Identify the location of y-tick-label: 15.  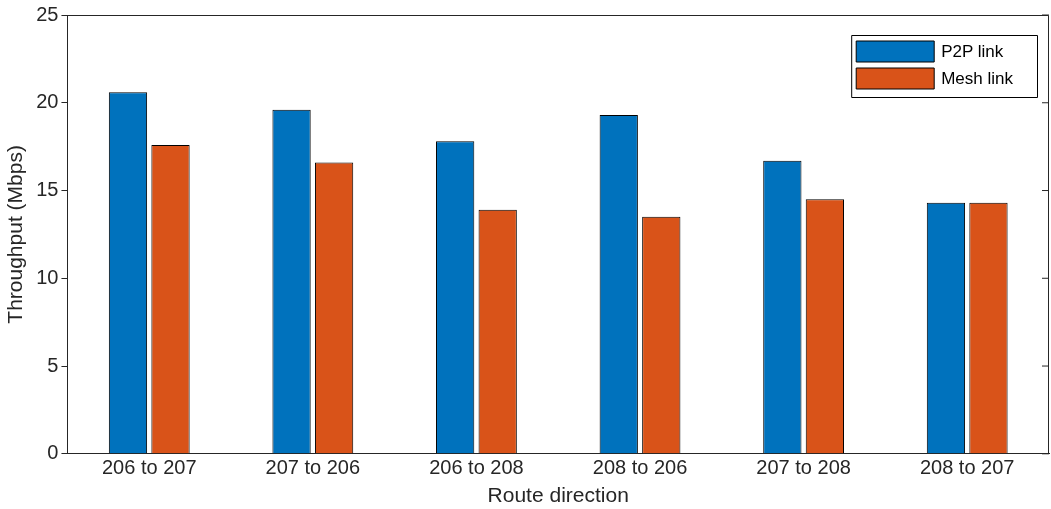
(47, 189).